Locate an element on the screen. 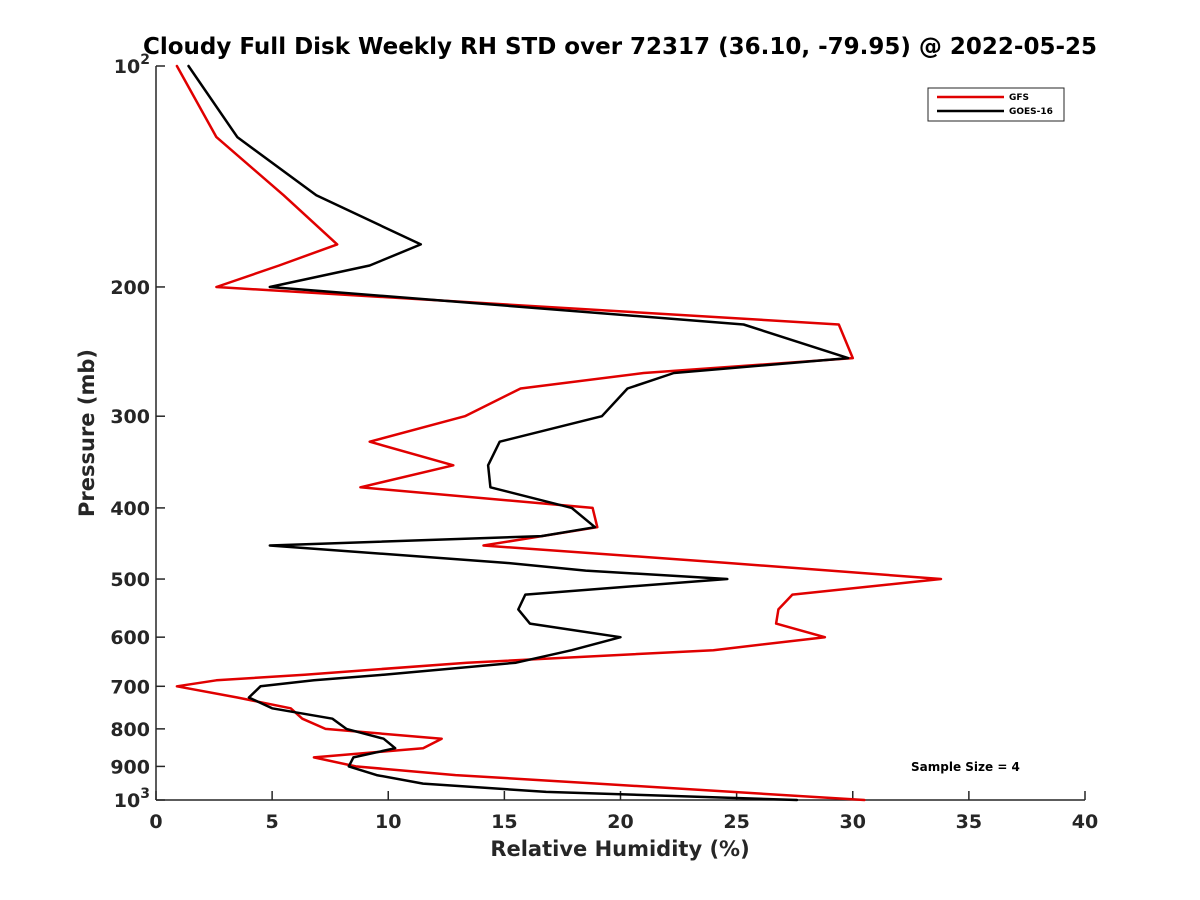 The image size is (1200, 900). legend-box is located at coordinates (996, 104).